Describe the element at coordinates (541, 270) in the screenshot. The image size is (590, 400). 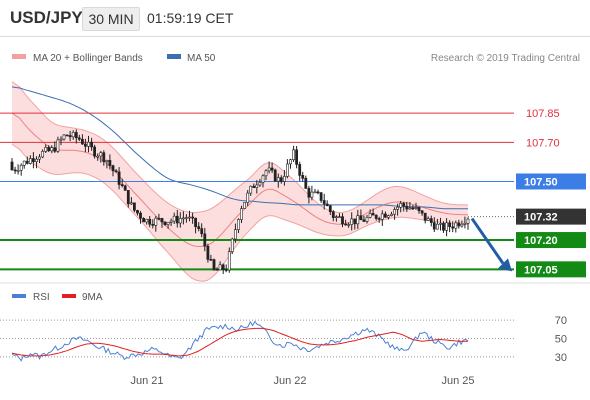
I see `support-label: 107.05` at that location.